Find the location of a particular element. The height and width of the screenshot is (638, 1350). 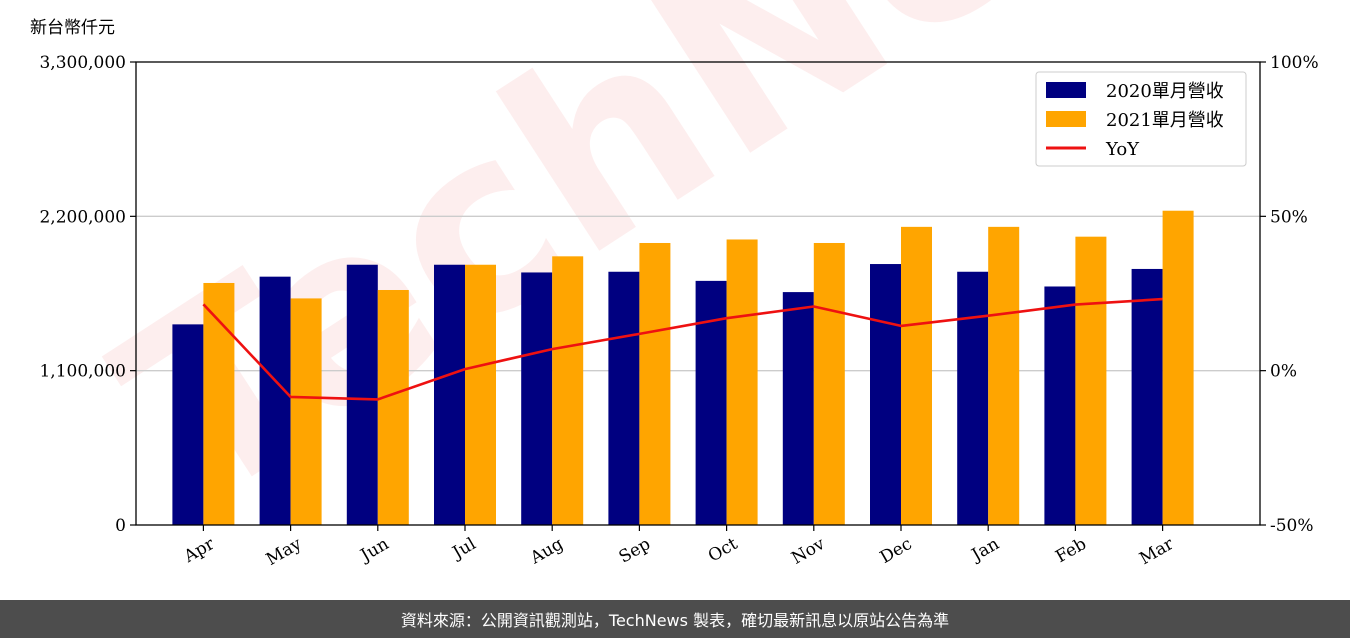

x-tick-label: Mar is located at coordinates (1157, 552).